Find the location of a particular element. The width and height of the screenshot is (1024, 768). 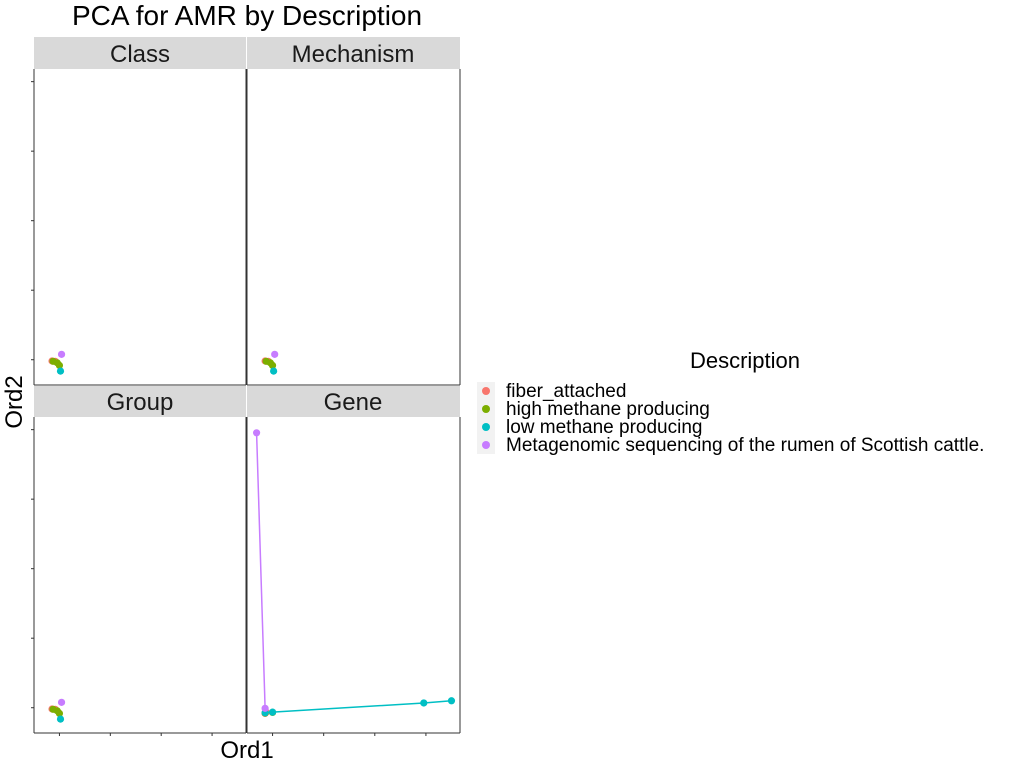

legend-label-fiber-attached: fiber_attached is located at coordinates (566, 391).